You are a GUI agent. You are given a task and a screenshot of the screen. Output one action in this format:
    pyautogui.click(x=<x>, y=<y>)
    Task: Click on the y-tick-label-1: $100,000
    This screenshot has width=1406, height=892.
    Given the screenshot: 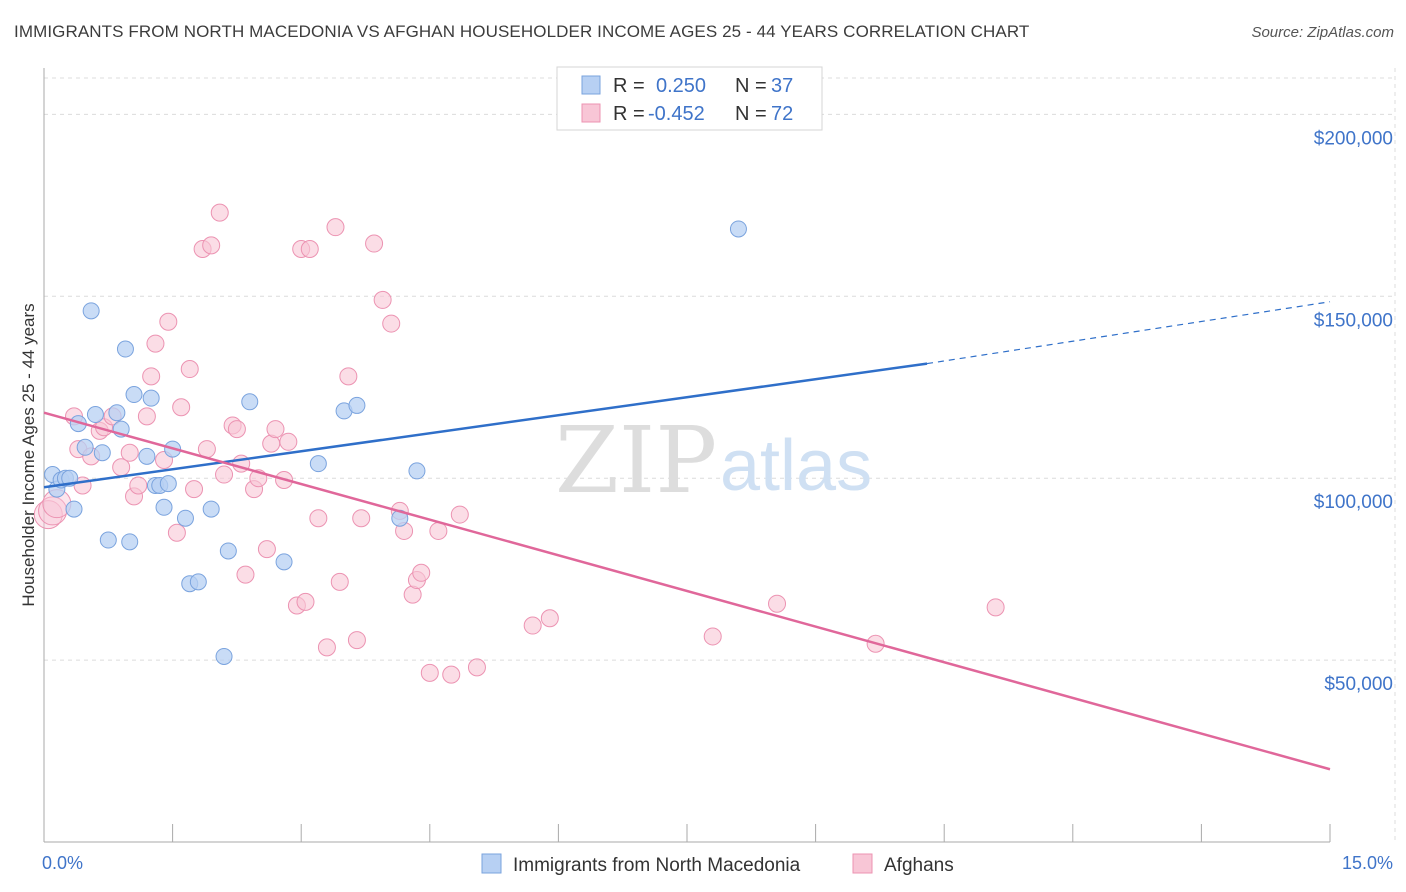 What is the action you would take?
    pyautogui.click(x=1353, y=502)
    